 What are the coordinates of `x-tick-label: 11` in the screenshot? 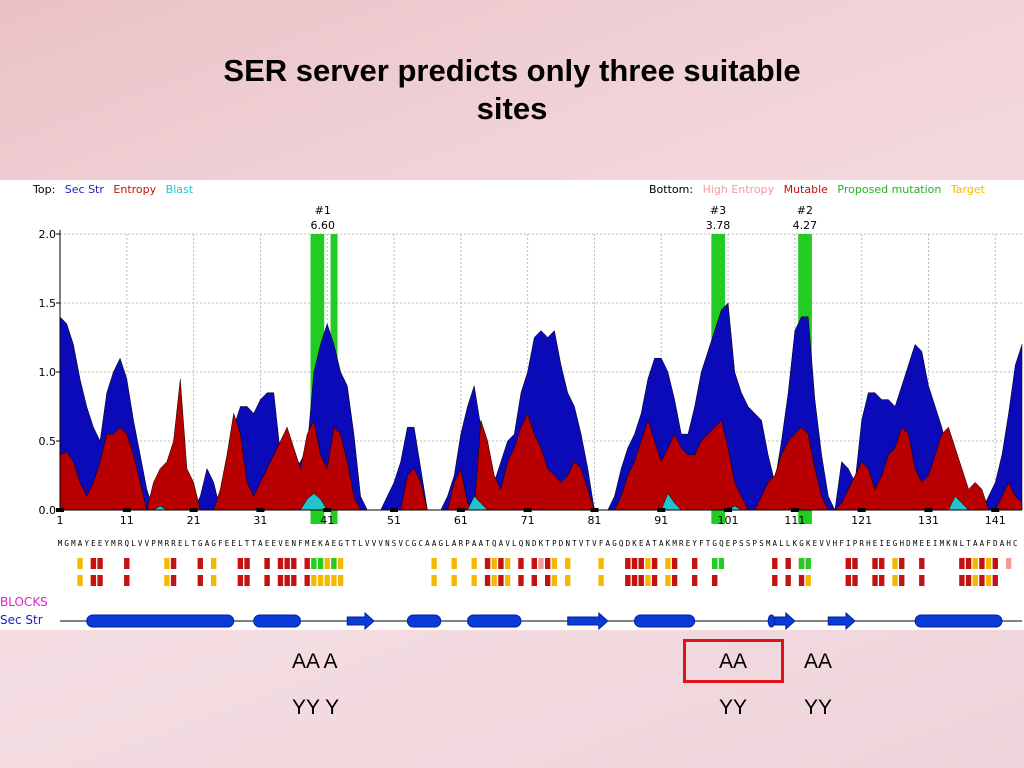 It's located at (127, 520).